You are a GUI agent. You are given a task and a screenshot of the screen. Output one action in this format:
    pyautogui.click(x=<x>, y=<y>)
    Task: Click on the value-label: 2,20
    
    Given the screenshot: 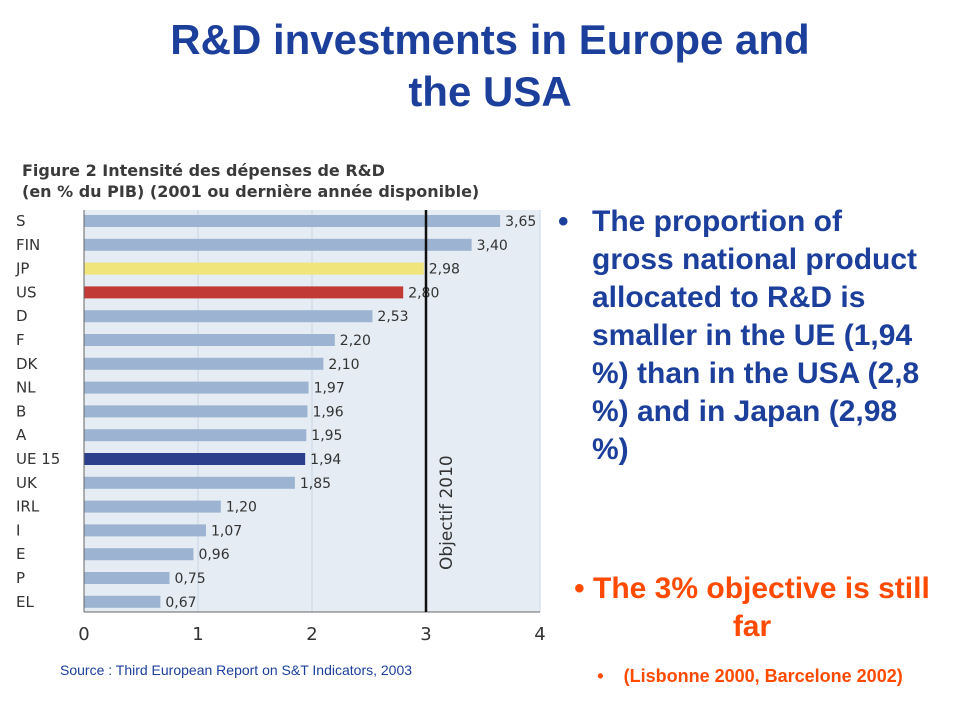 What is the action you would take?
    pyautogui.click(x=355, y=341)
    